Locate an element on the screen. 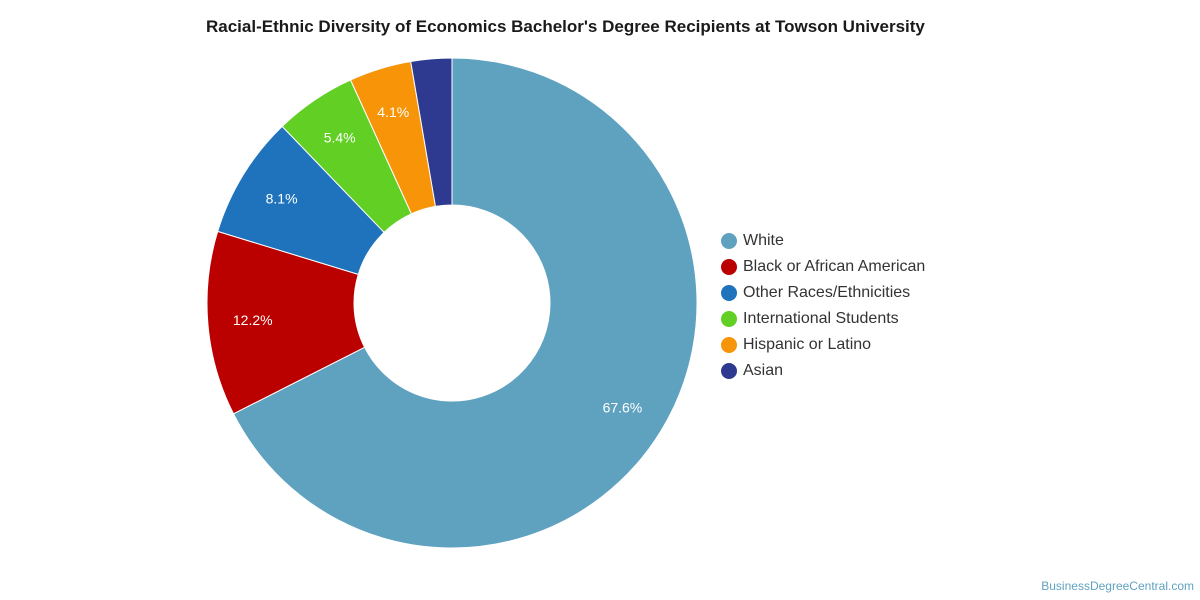  slice-asian is located at coordinates (431, 132).